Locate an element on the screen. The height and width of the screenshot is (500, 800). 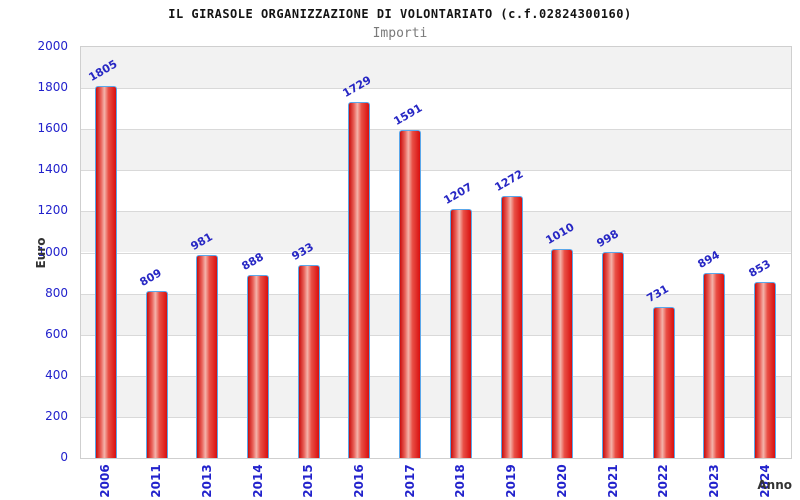
bar-2022 is located at coordinates (663, 382).